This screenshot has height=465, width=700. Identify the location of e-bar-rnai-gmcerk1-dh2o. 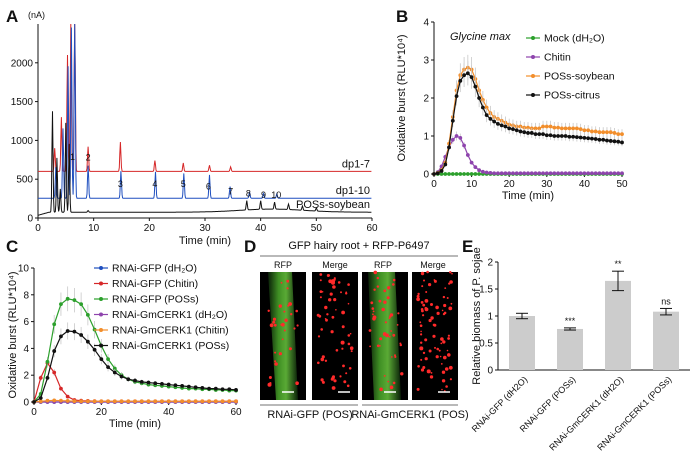
(618, 325).